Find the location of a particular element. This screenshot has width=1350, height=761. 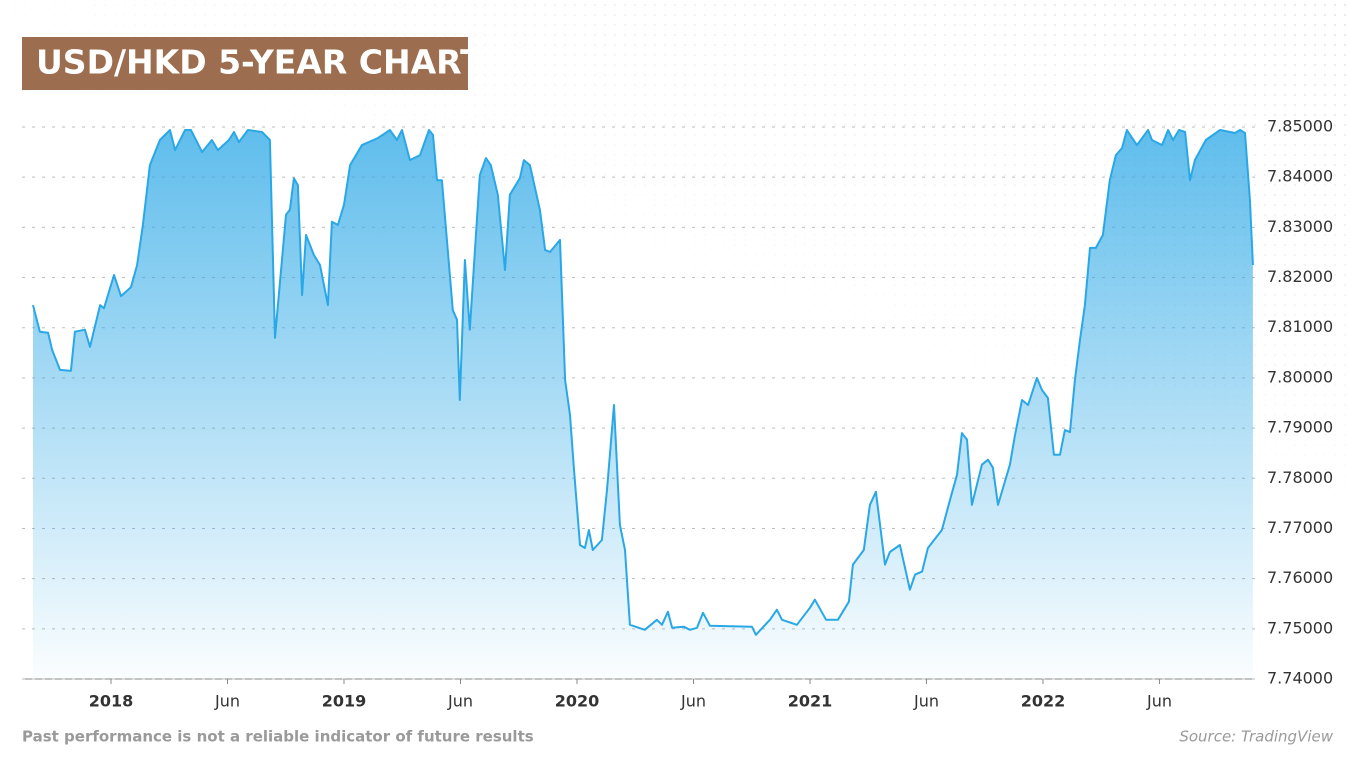

y-tick-label: 7.74000 is located at coordinates (1300, 678).